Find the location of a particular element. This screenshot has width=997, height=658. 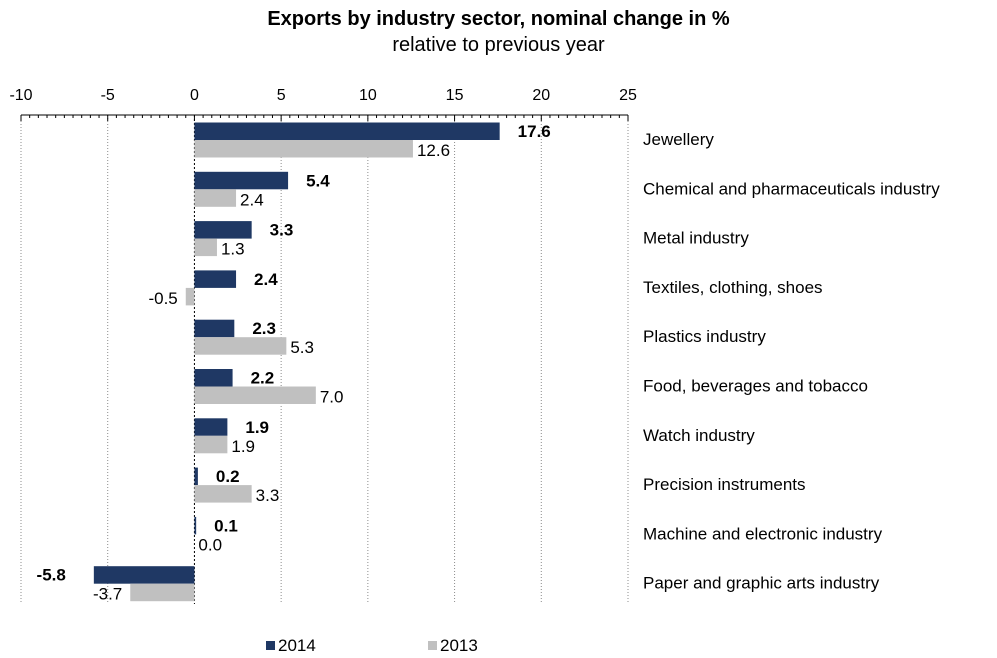

data-label-2014-5: 2.2 is located at coordinates (263, 378).